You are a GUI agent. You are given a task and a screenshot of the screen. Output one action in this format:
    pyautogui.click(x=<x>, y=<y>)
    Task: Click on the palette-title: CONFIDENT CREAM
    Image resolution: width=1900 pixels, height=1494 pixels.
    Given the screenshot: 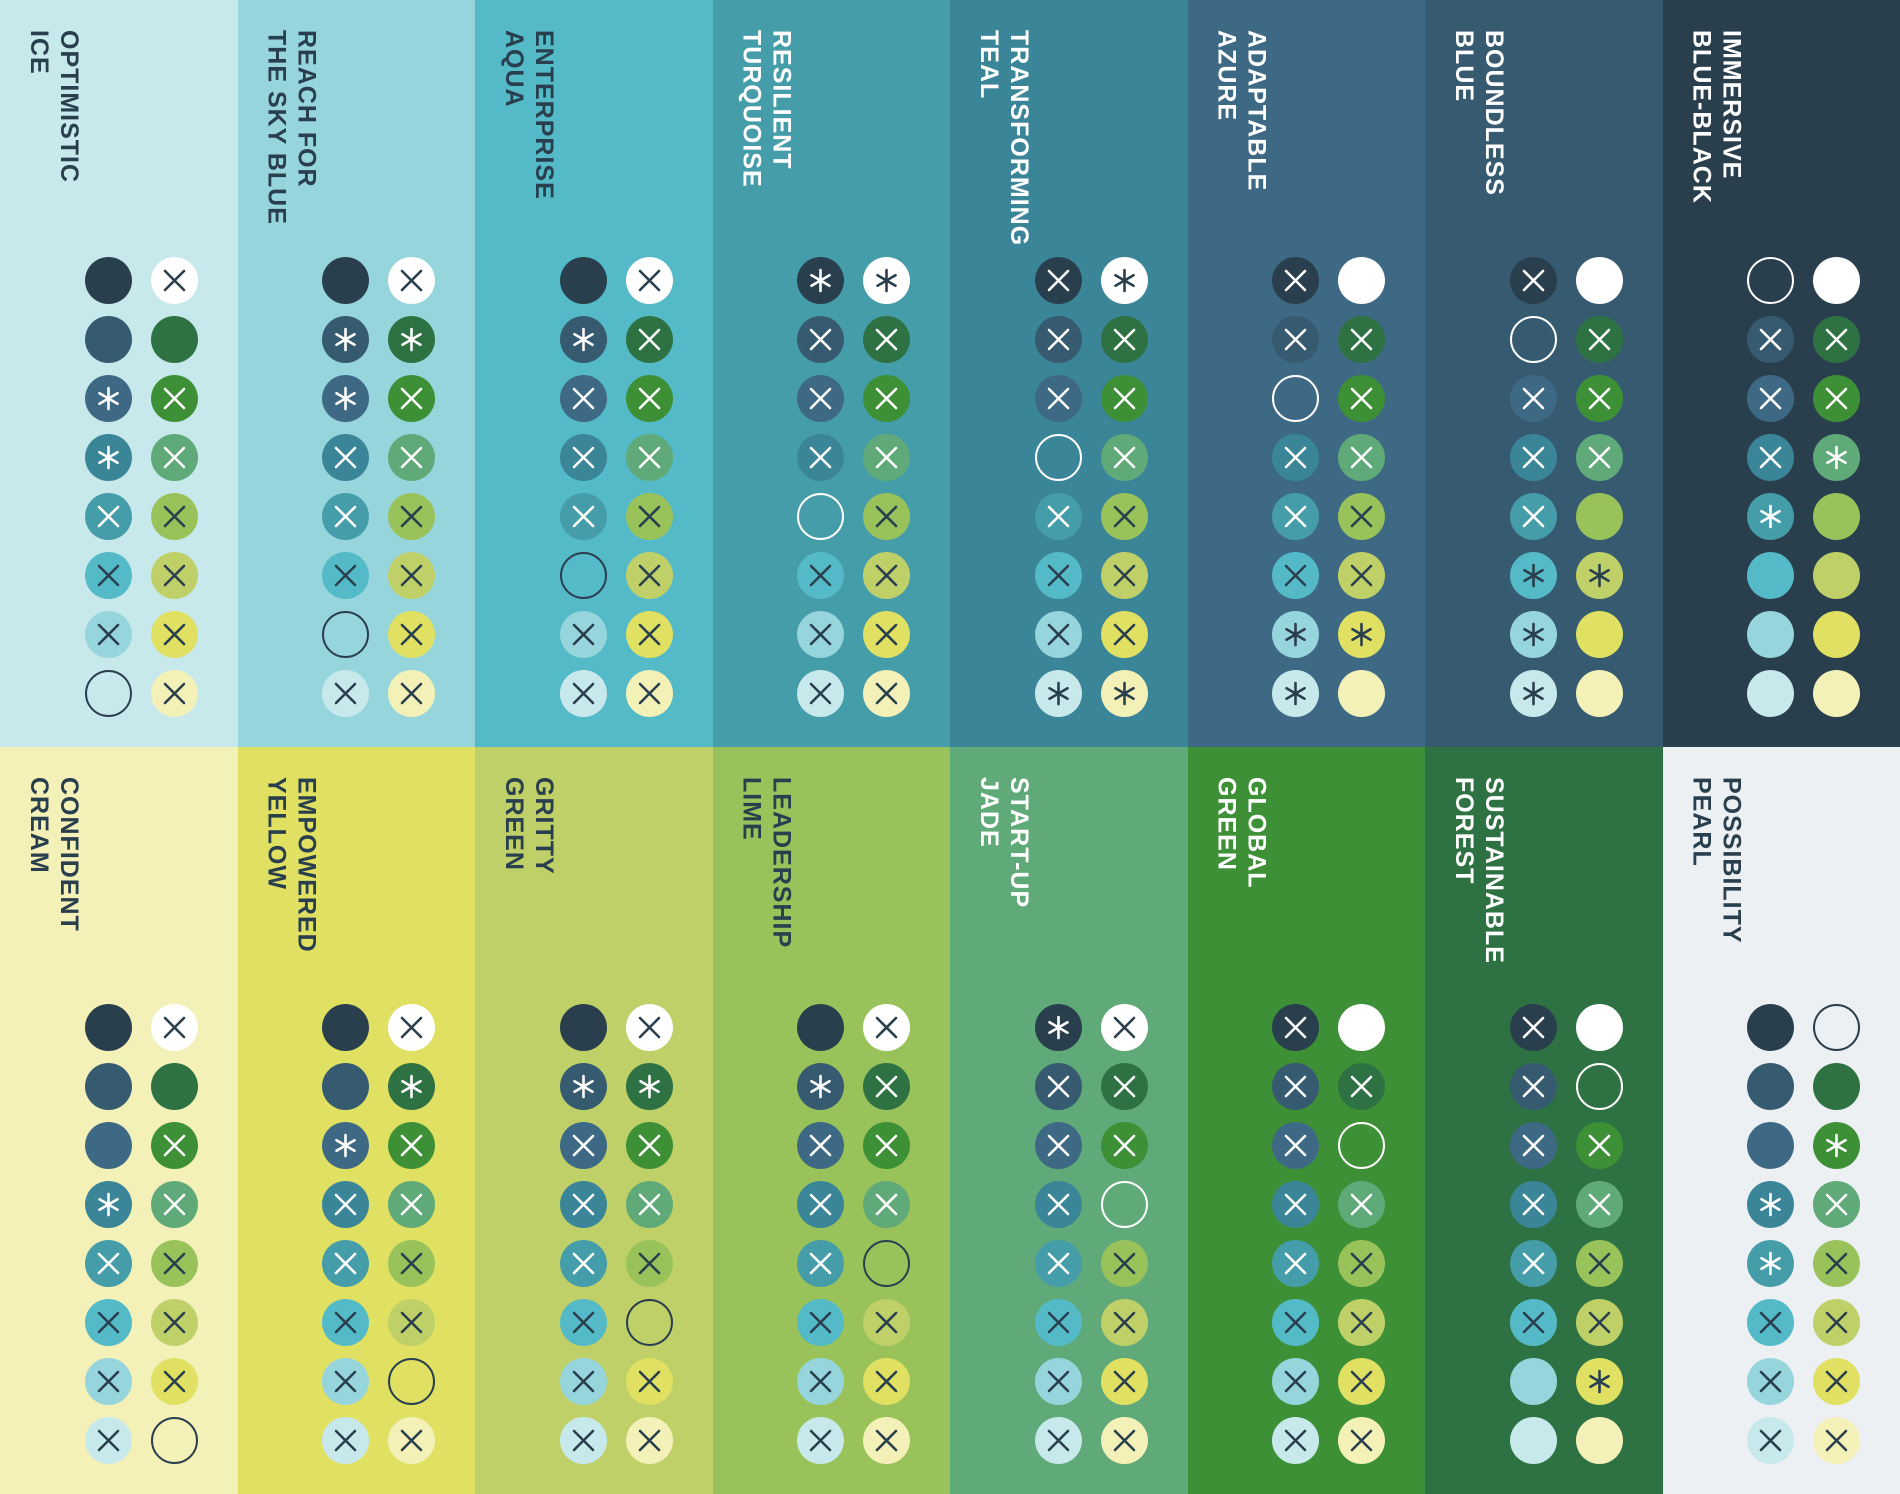 What is the action you would take?
    pyautogui.click(x=54, y=854)
    